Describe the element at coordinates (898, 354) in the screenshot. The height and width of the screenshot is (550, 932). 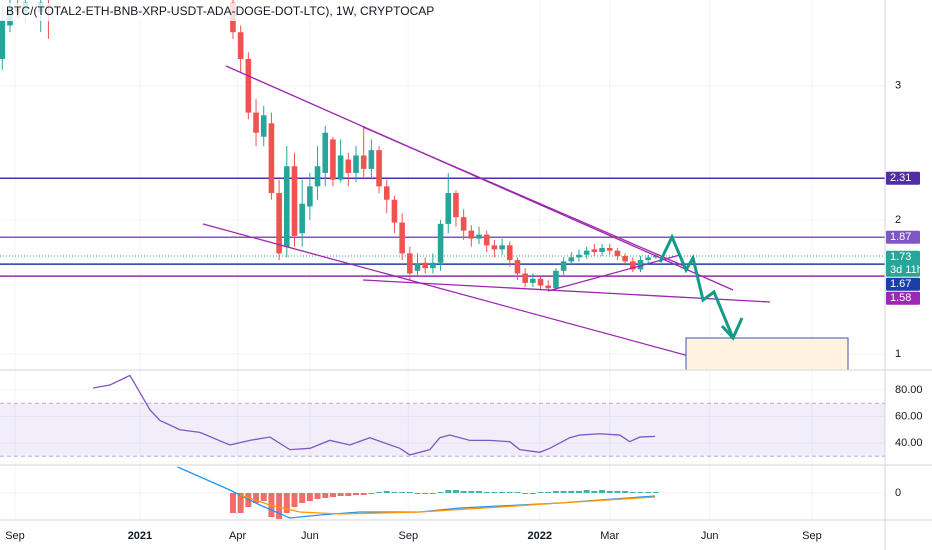
I see `y-tick-label: 1` at that location.